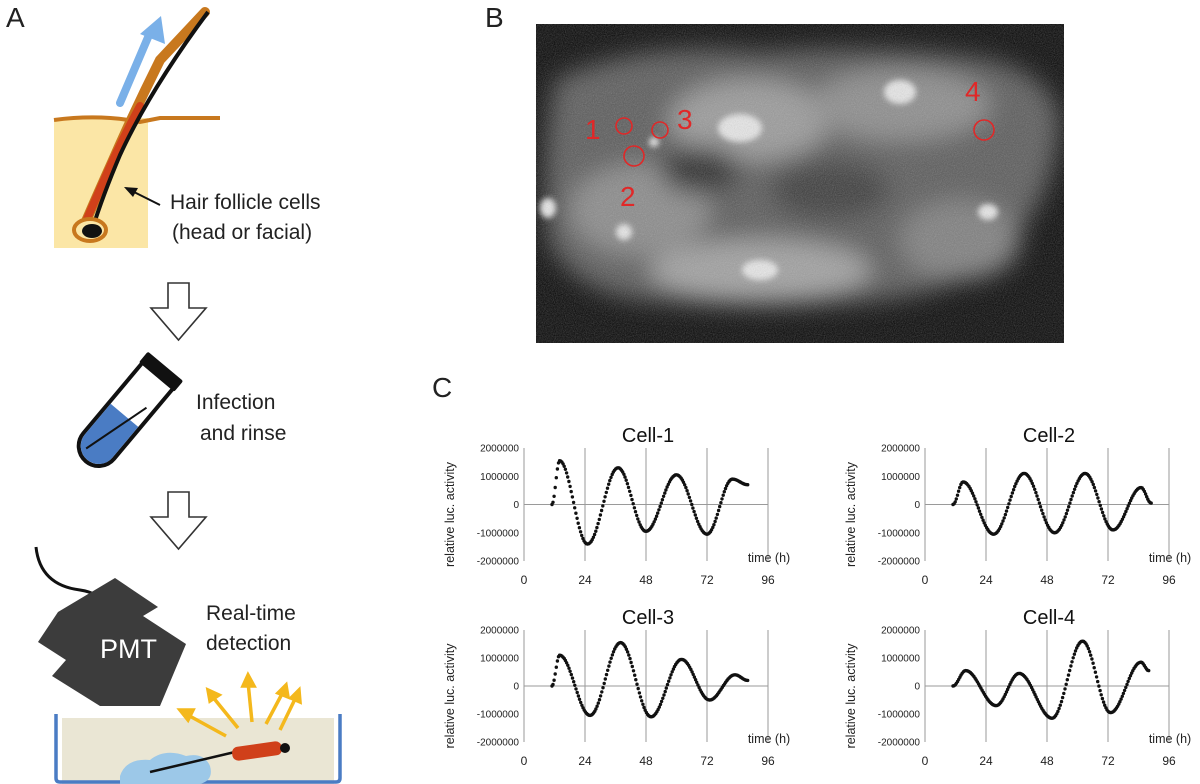 This screenshot has width=1200, height=784. Describe the element at coordinates (1049, 436) in the screenshot. I see `chart-title: Cell-2` at that location.